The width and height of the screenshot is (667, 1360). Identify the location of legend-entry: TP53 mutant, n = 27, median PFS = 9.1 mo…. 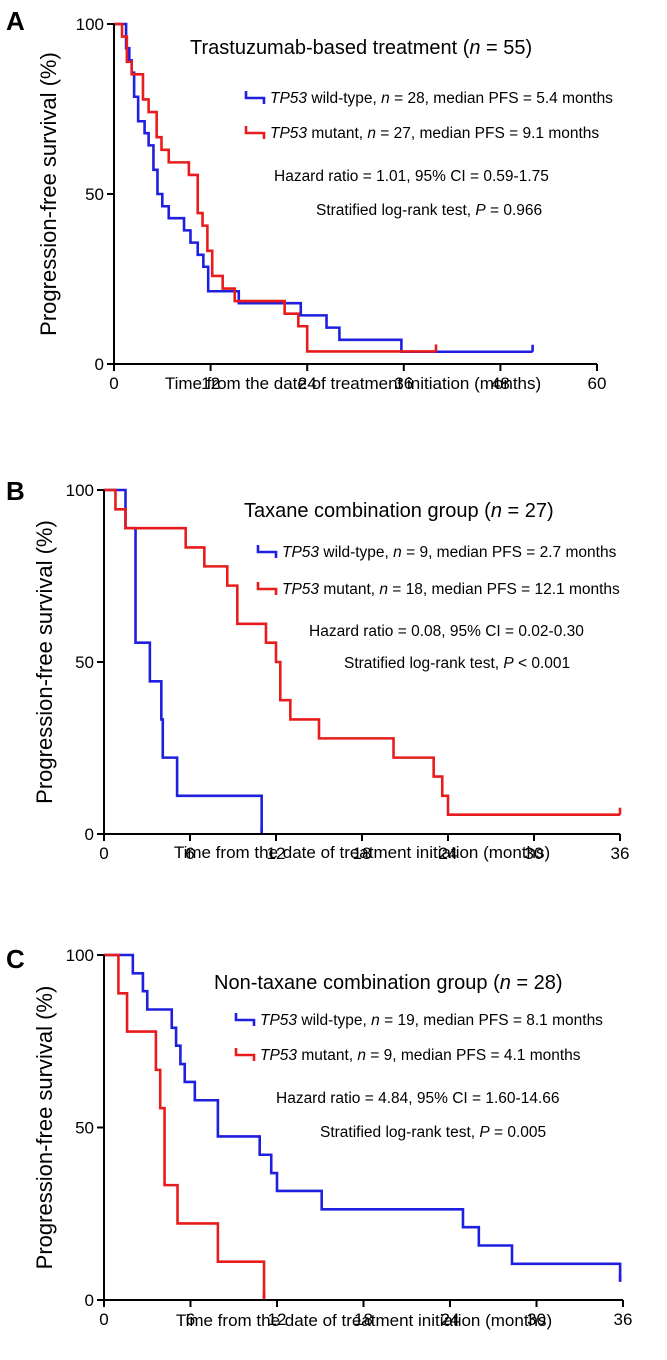
(434, 133).